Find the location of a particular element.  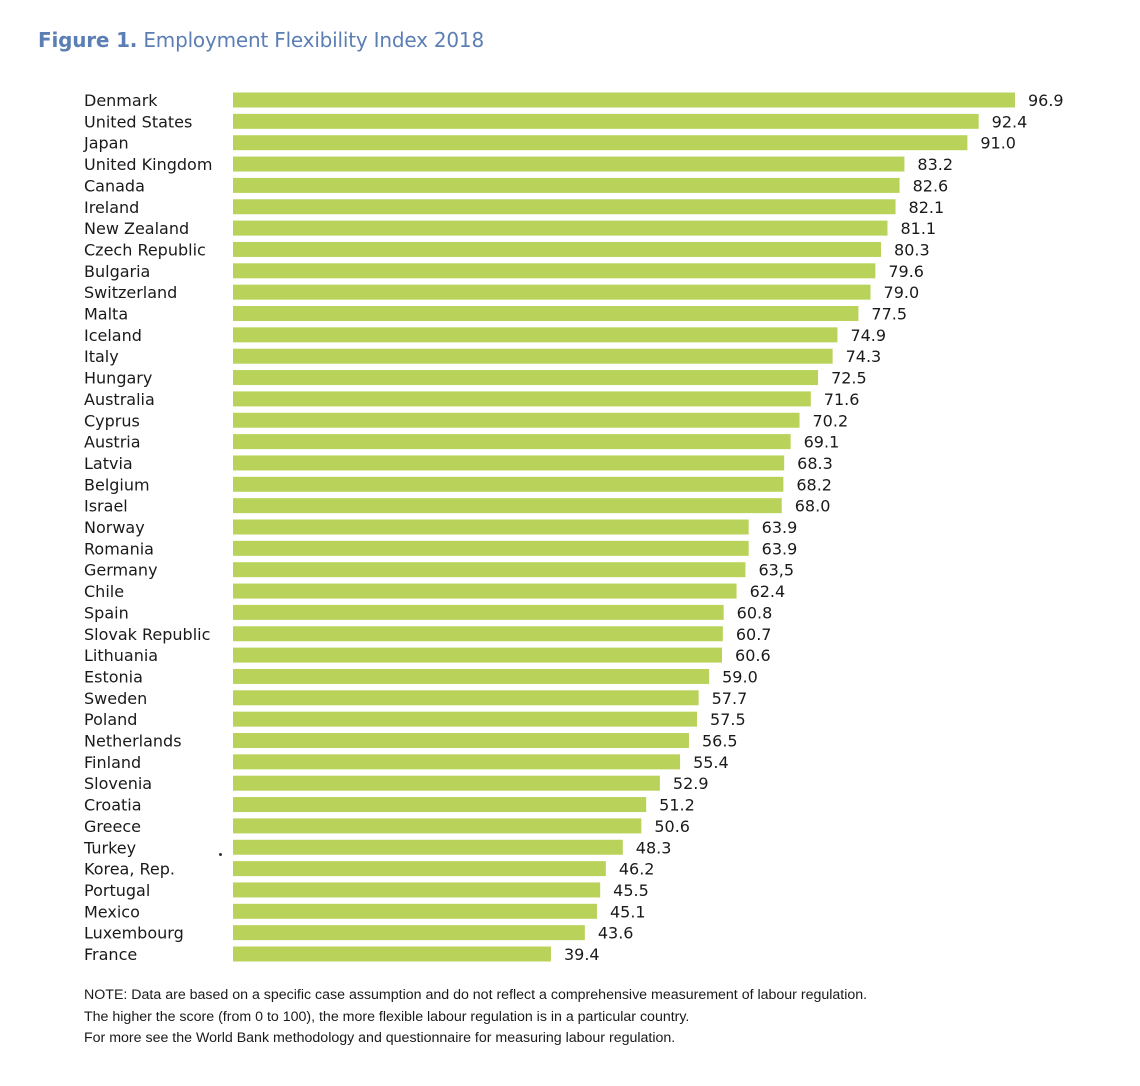

category-label: Czech Republic is located at coordinates (145, 249).